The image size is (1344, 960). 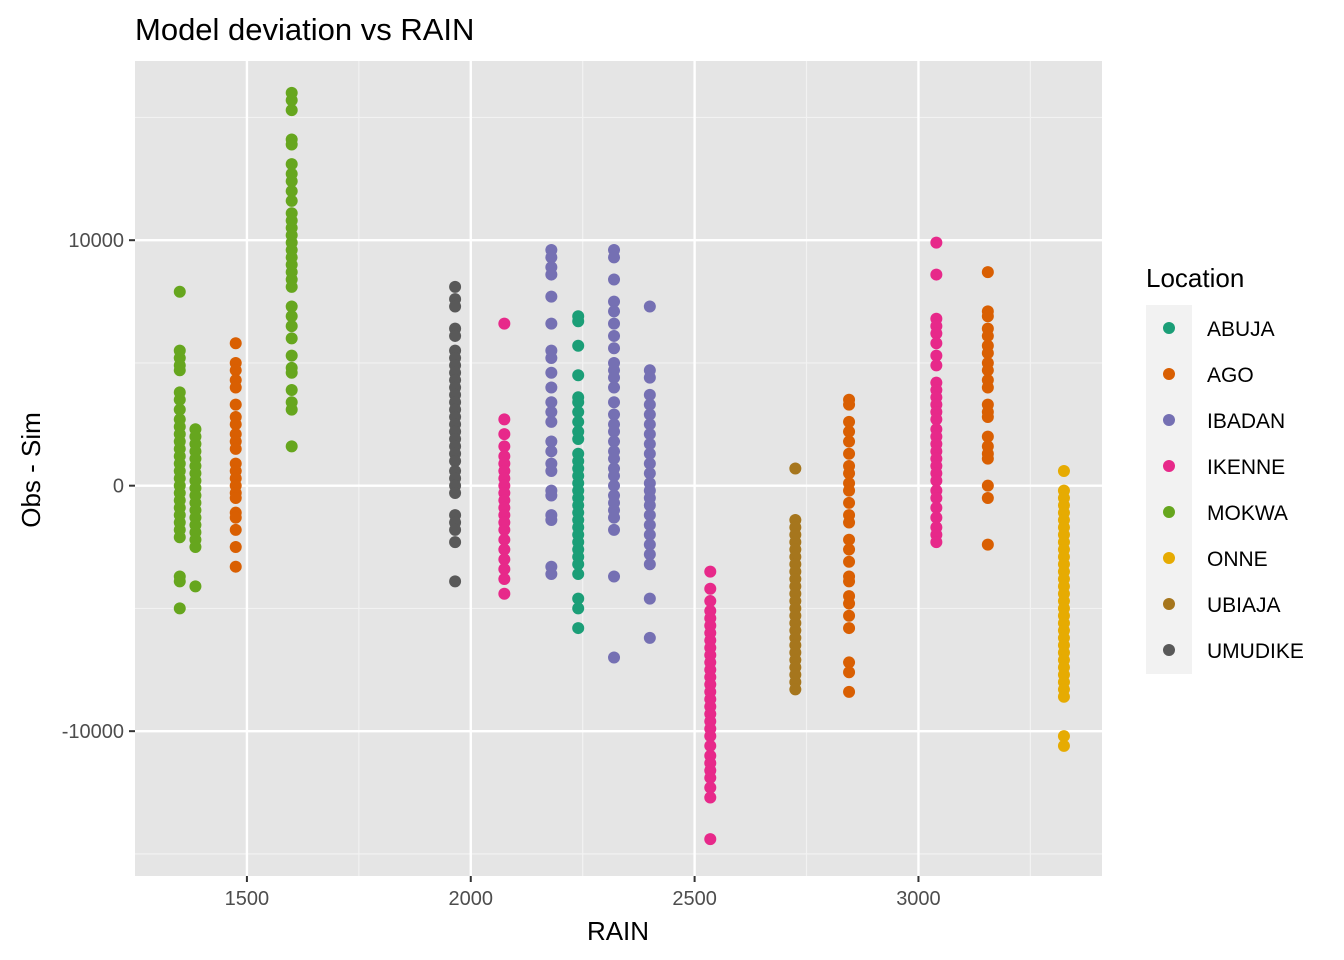 What do you see at coordinates (1246, 421) in the screenshot?
I see `legend-label: IBADAN` at bounding box center [1246, 421].